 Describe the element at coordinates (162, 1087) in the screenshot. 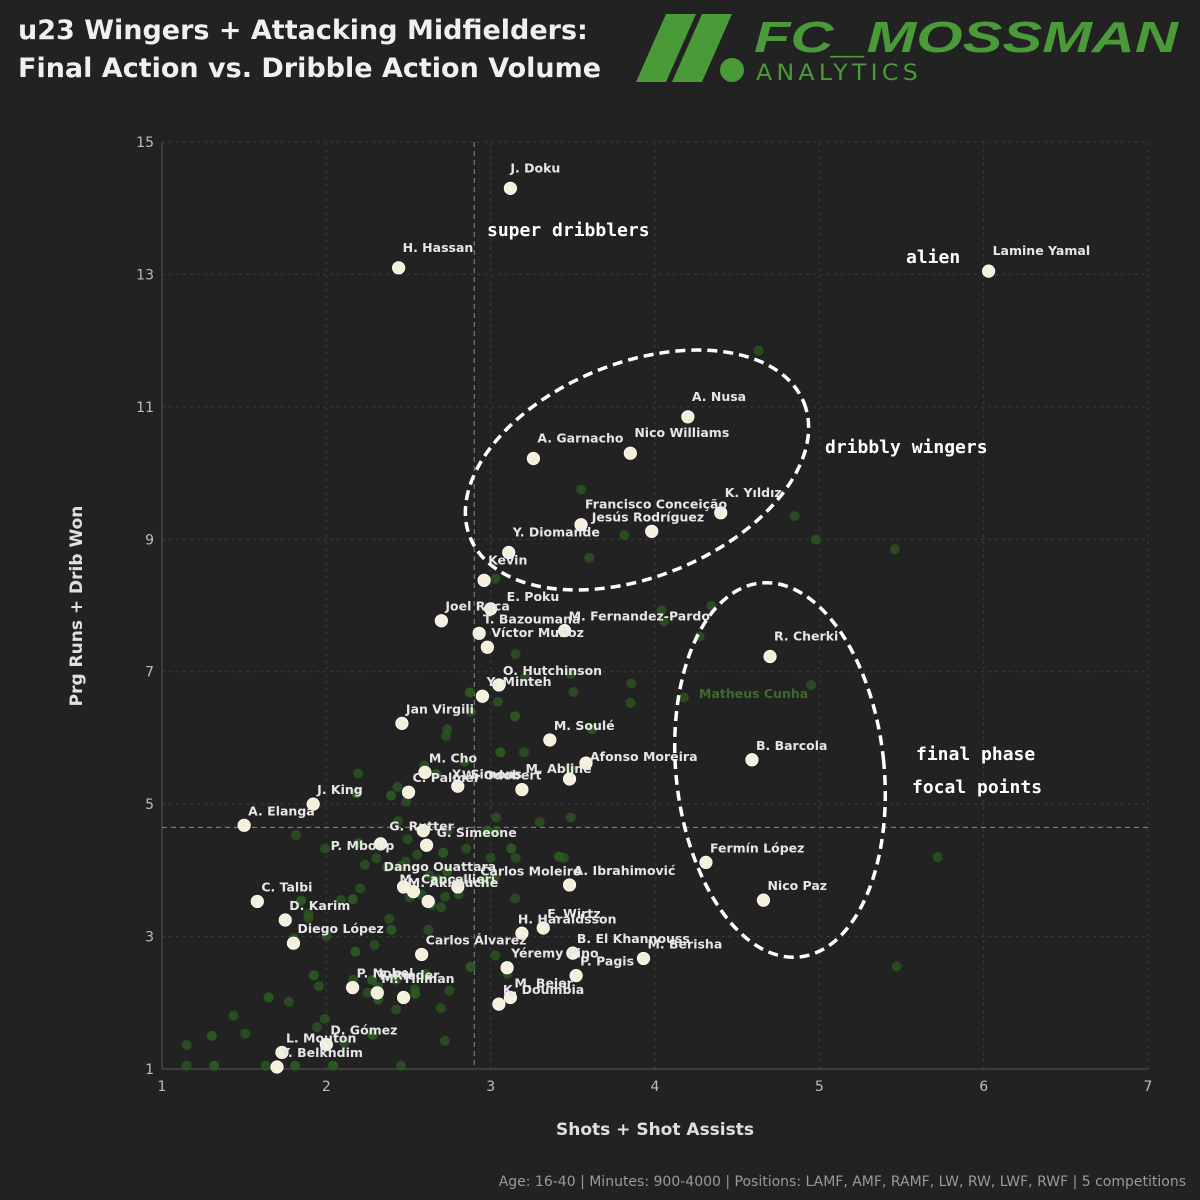

I see `x-tick-label: 1` at that location.